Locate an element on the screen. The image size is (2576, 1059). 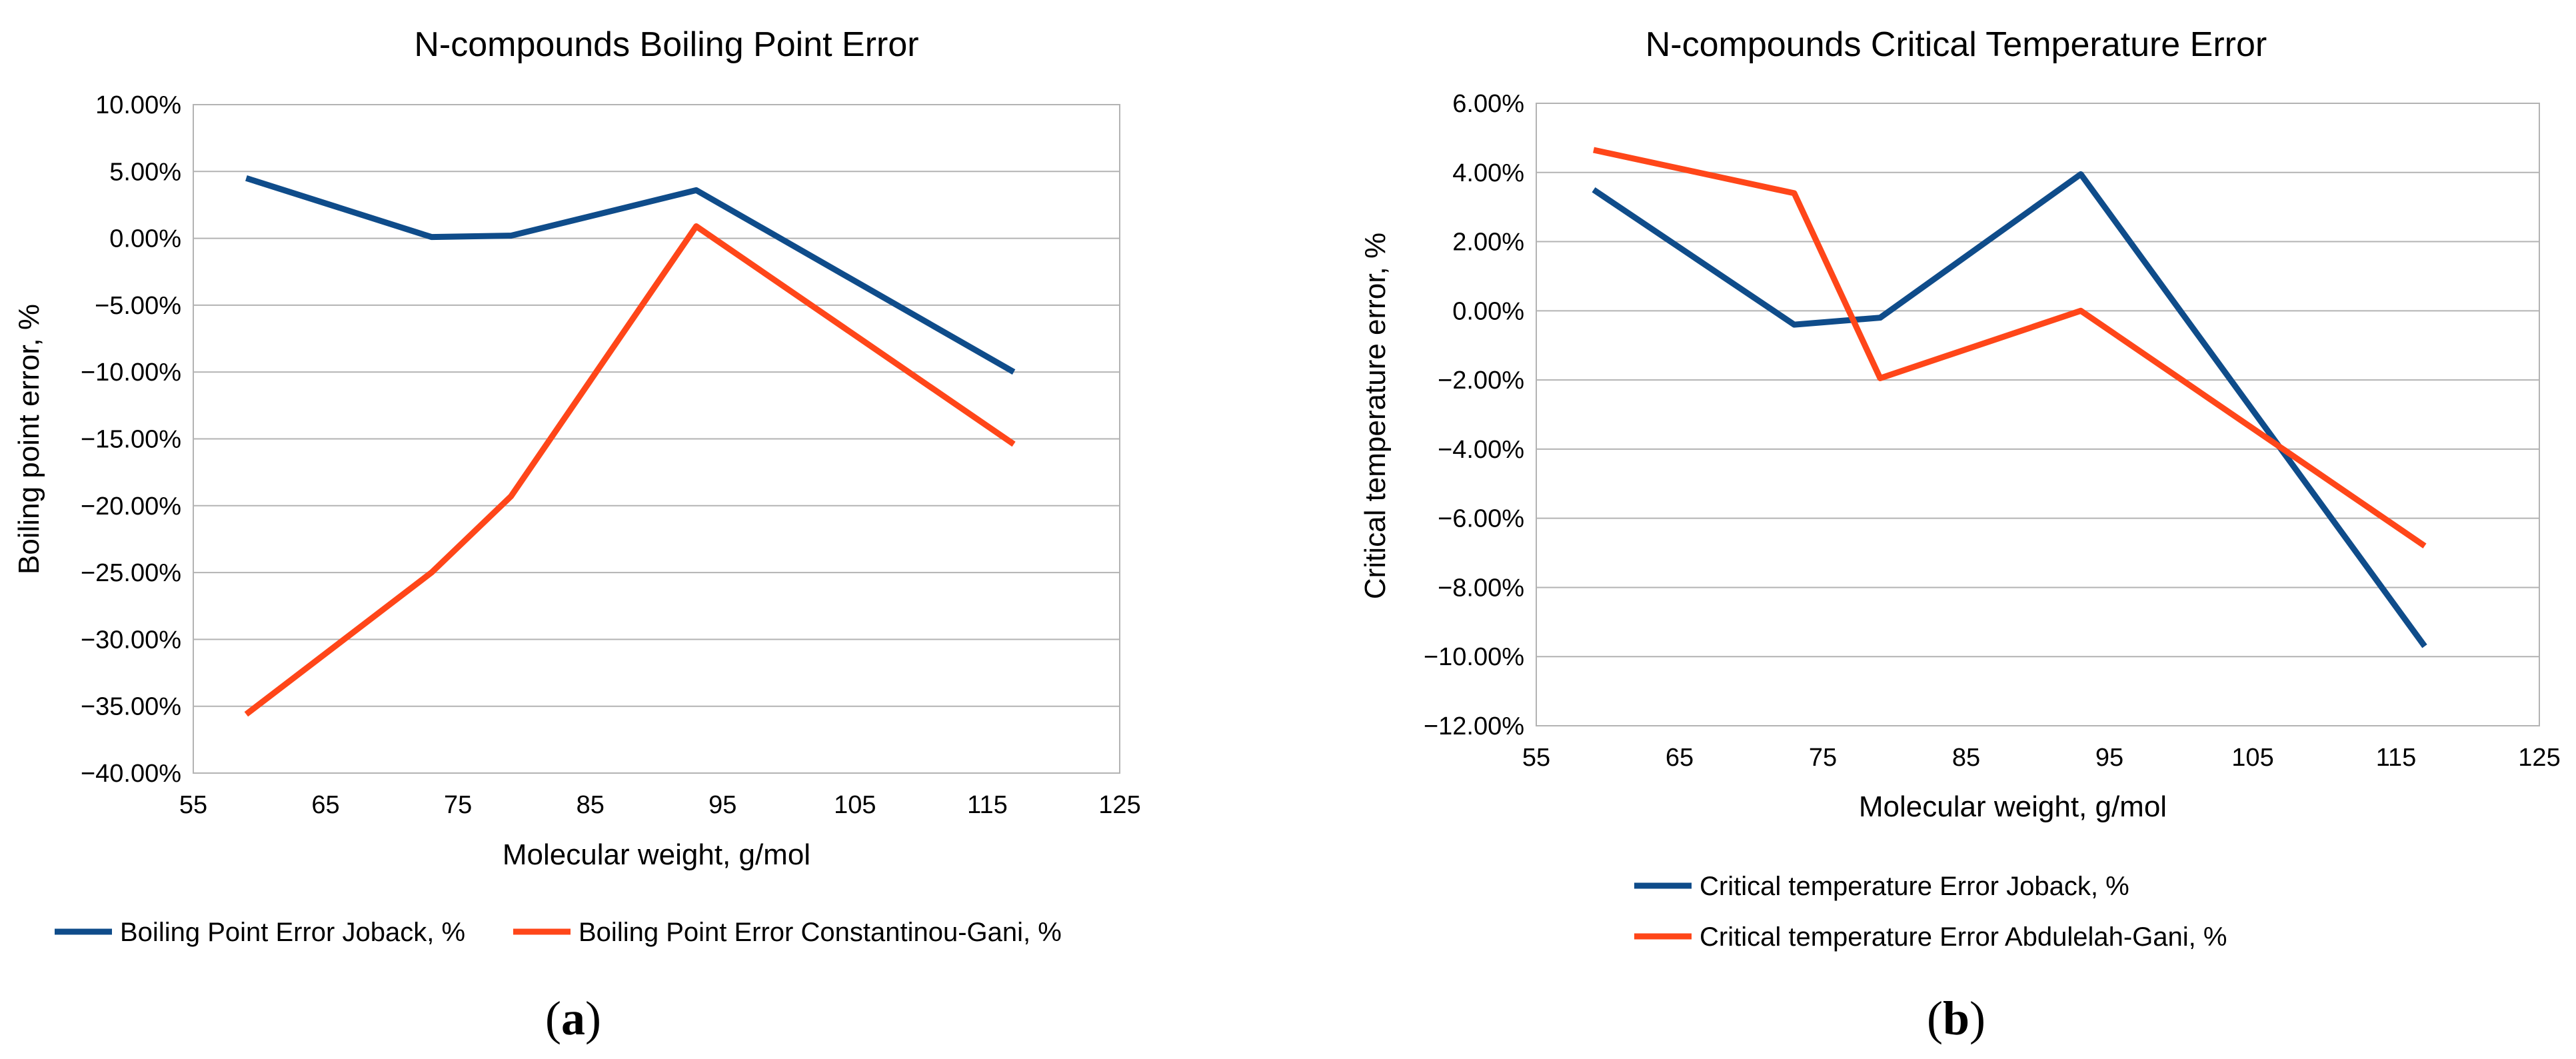
chart-b-title: N-compounds Critical Temperature Error is located at coordinates (1957, 44).